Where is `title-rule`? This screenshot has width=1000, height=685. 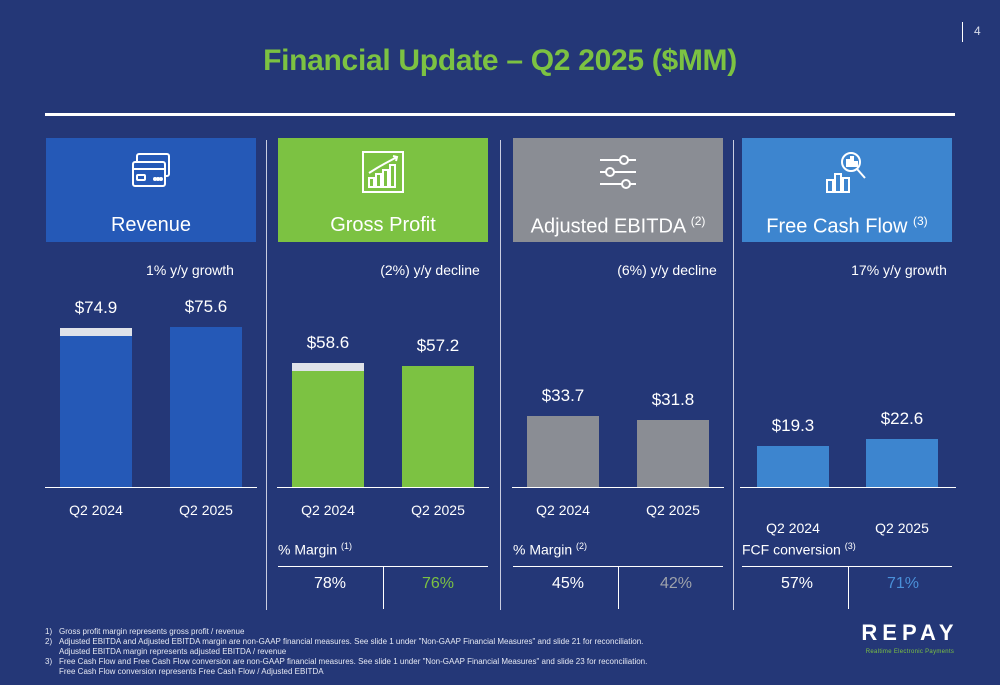
title-rule is located at coordinates (500, 114).